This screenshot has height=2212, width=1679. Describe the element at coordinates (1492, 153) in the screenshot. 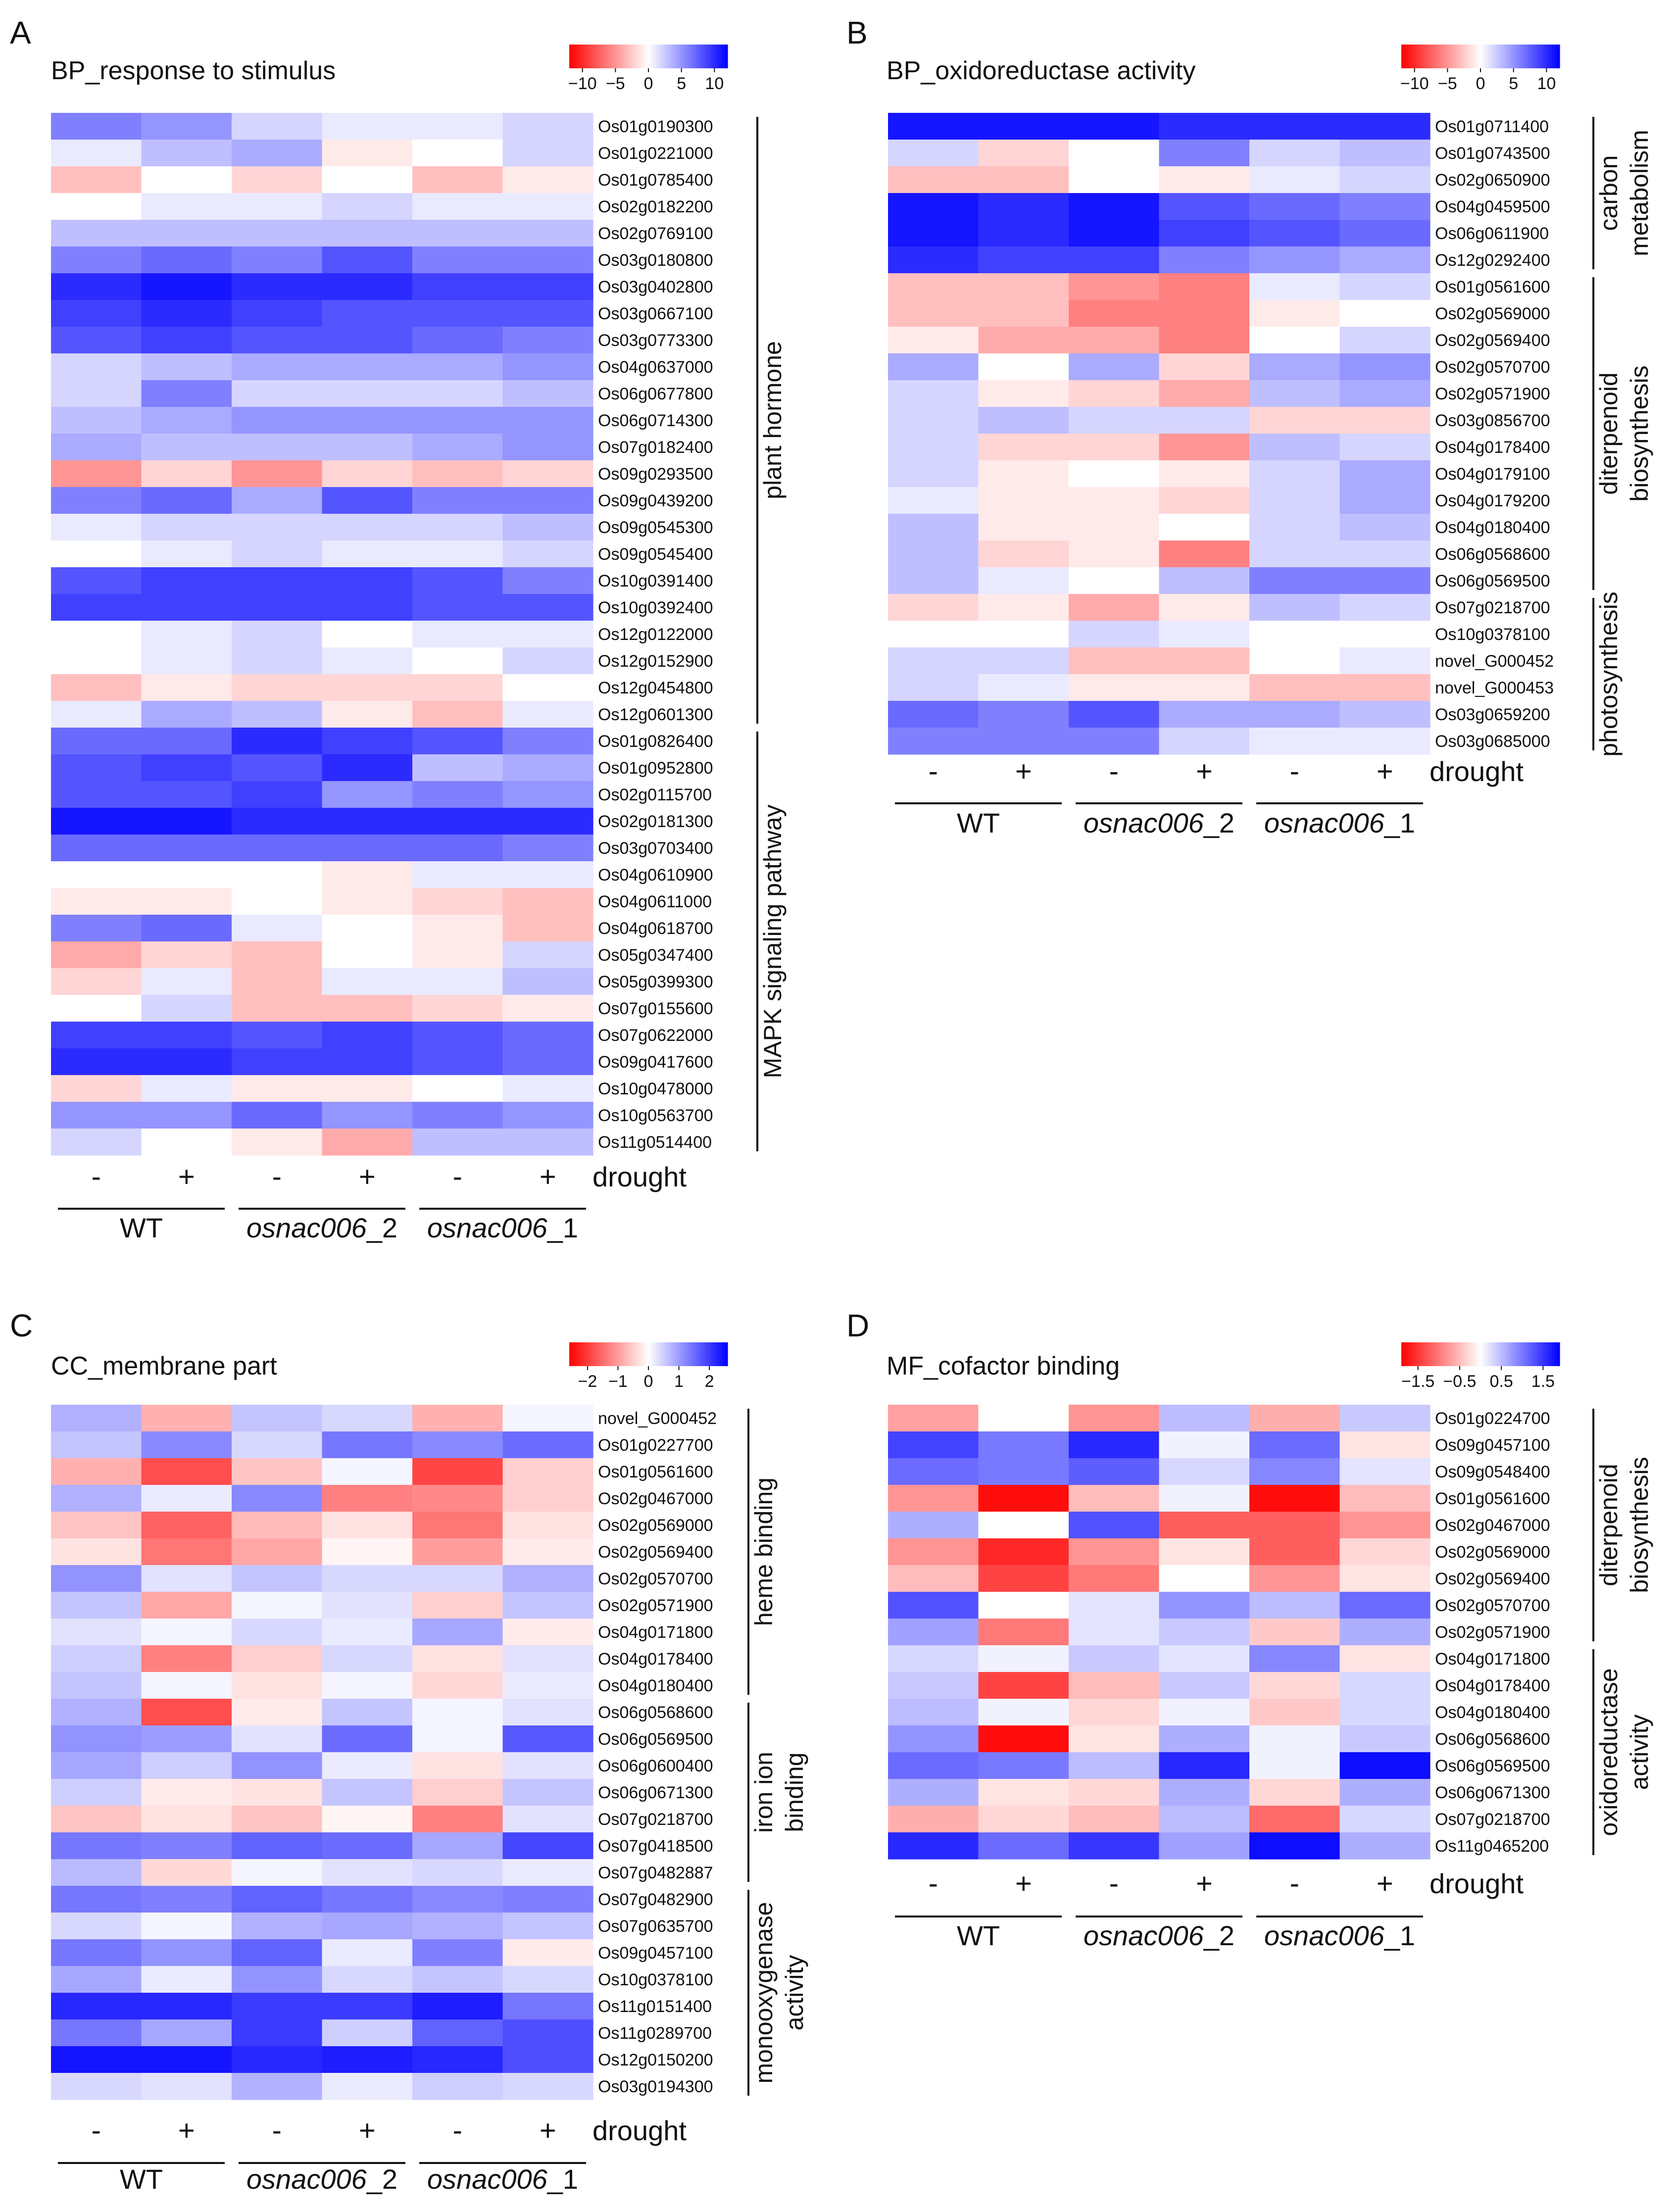

I see `row-label: Os01g0743500` at that location.